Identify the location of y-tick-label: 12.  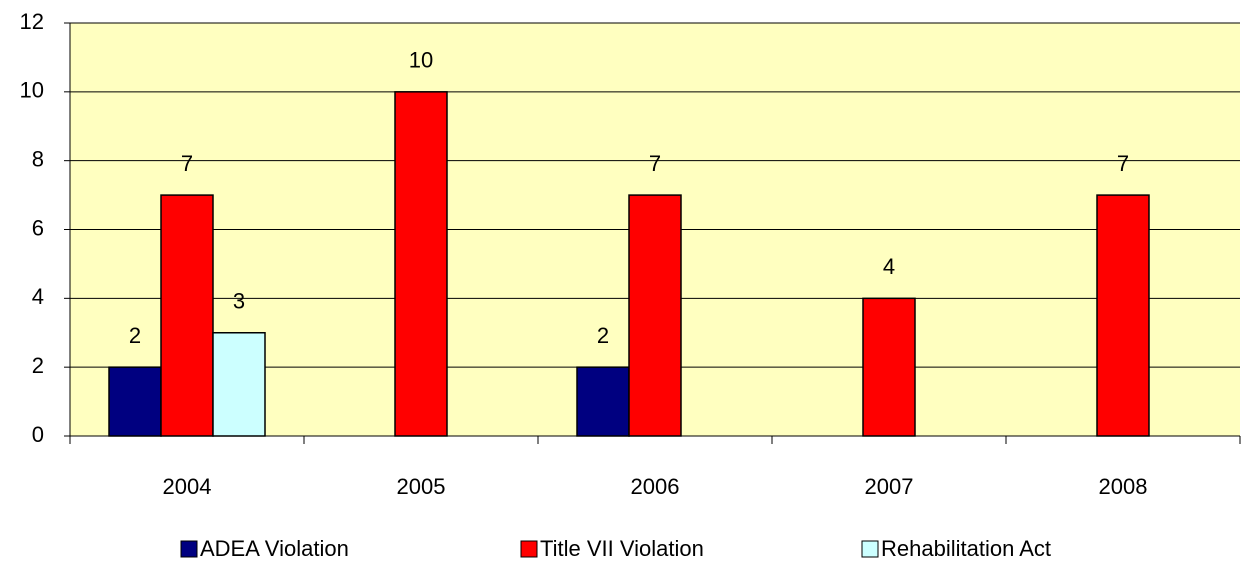
(32, 21).